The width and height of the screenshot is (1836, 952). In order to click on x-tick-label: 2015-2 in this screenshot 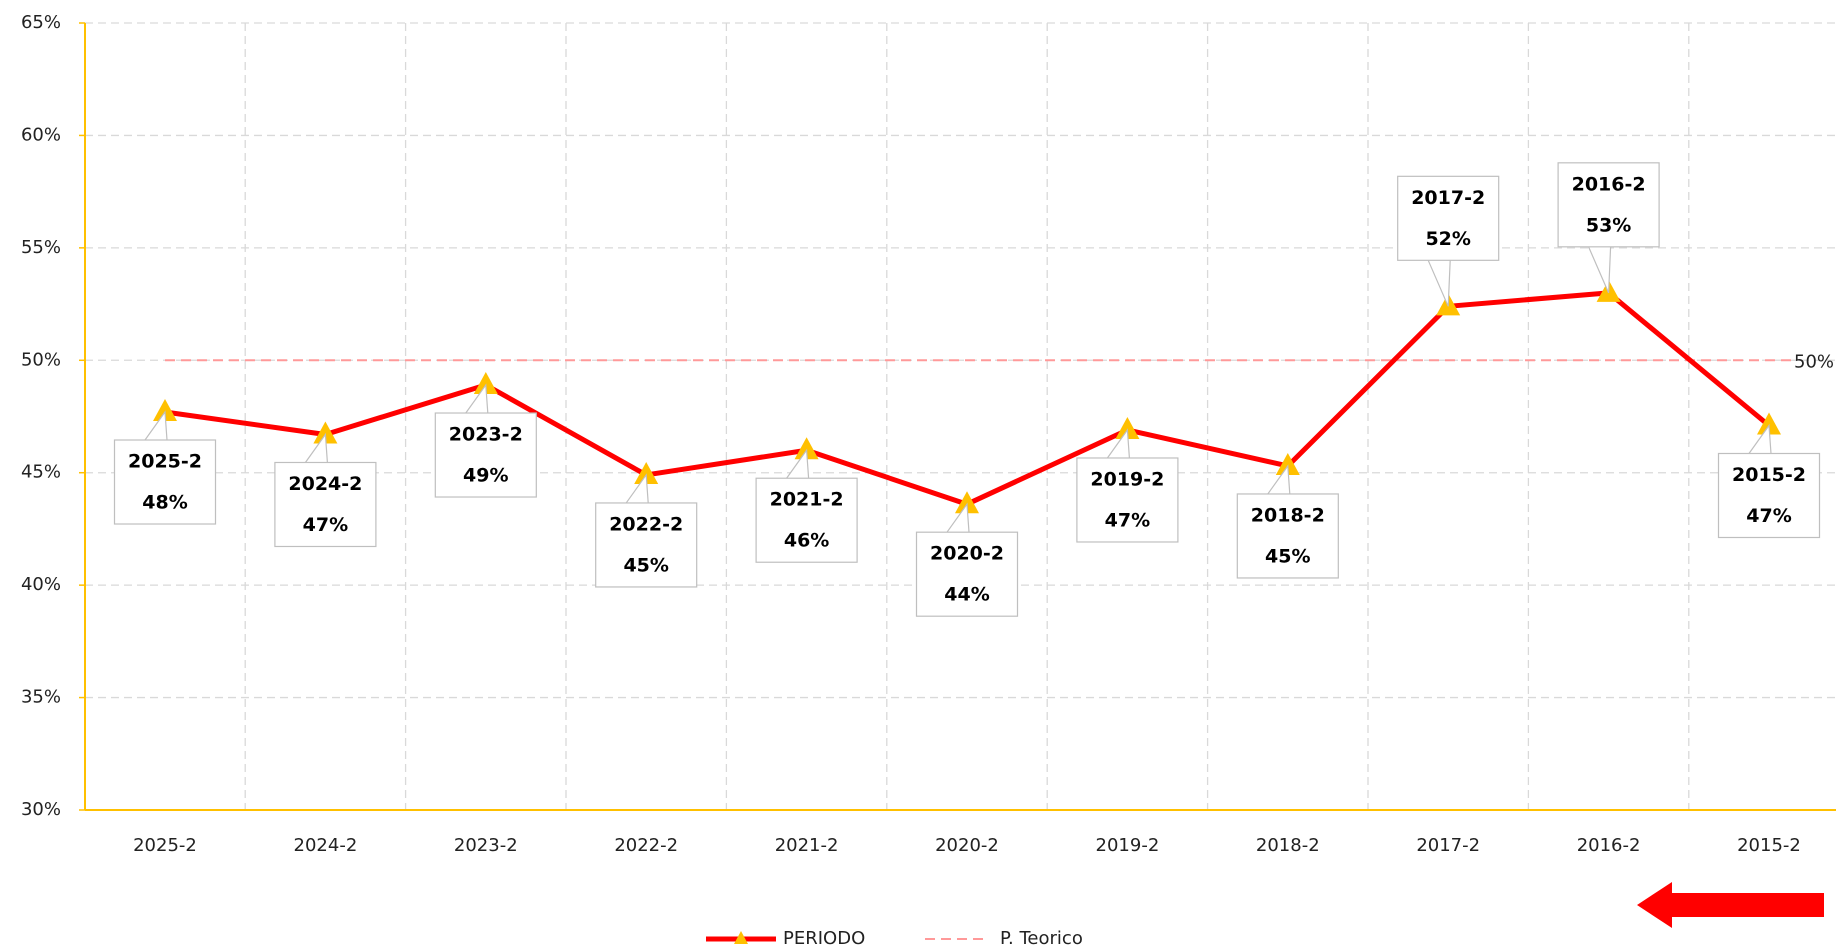, I will do `click(1769, 845)`.